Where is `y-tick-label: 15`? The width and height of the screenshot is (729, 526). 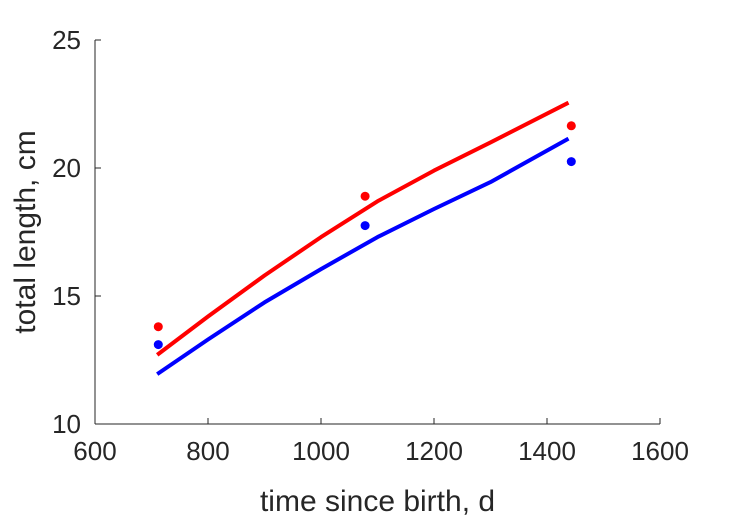 y-tick-label: 15 is located at coordinates (66, 296).